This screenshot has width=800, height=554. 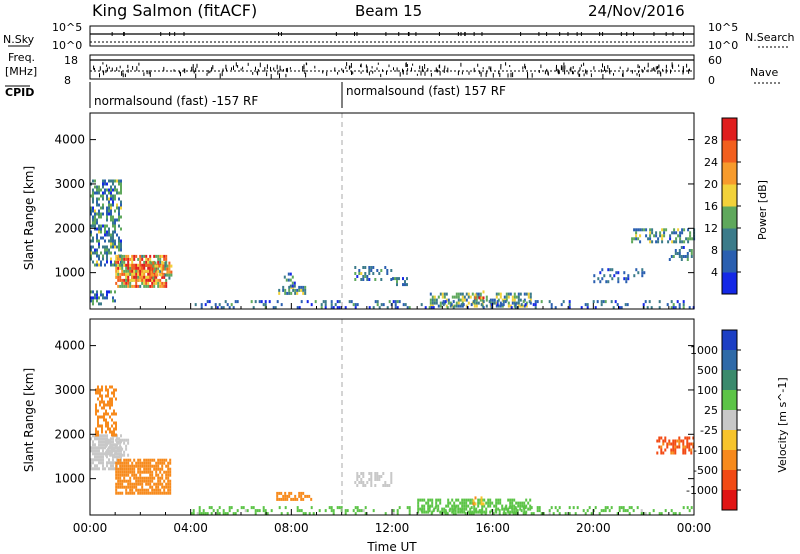 What do you see at coordinates (723, 45) in the screenshot?
I see `nsky-tick-bottom-right: 10^0` at bounding box center [723, 45].